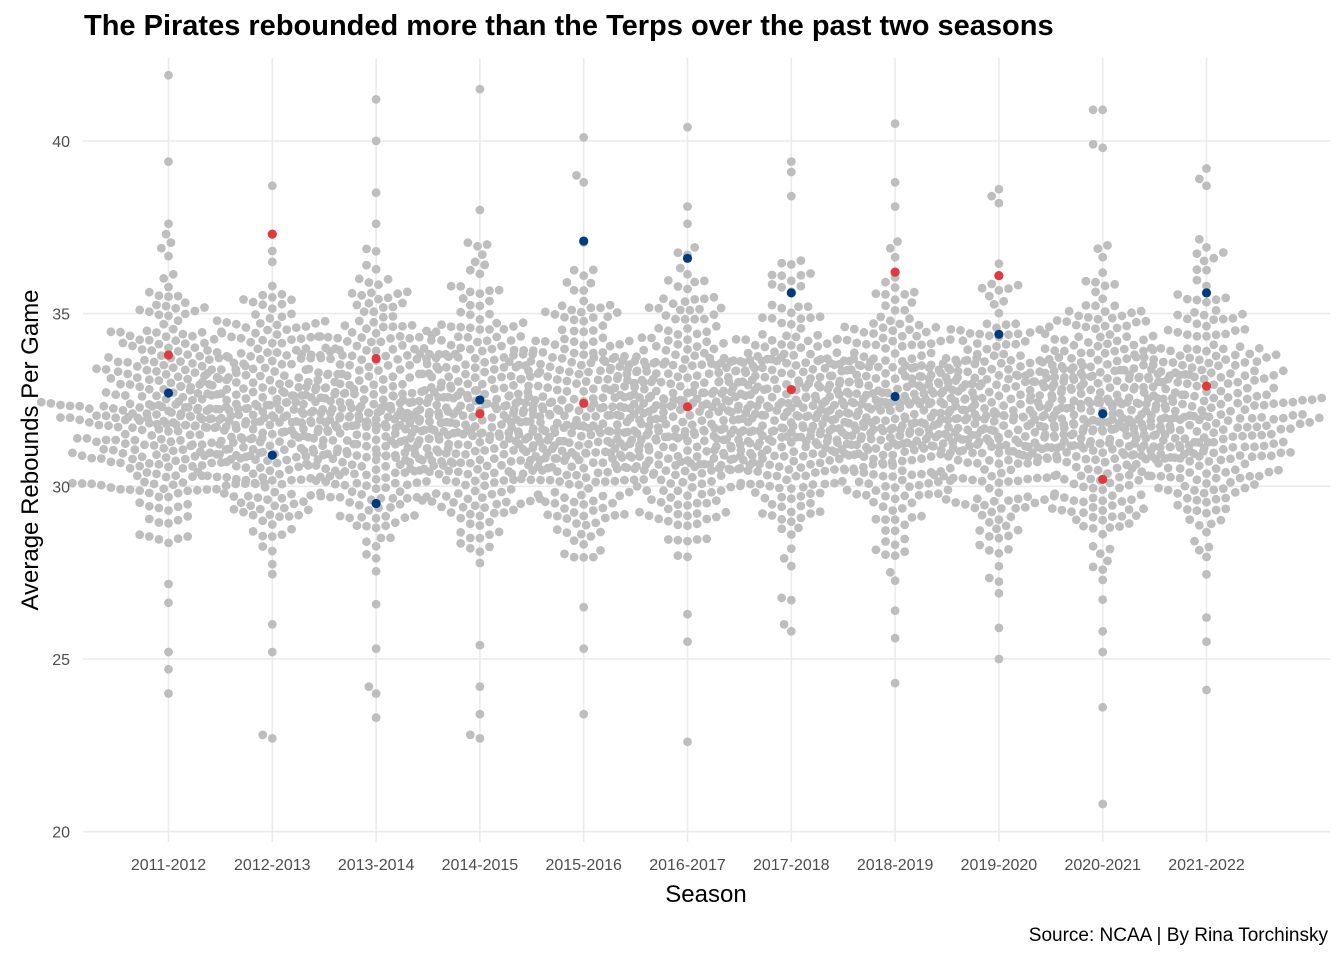 The image size is (1344, 960). I want to click on x-axis-title: Season, so click(705, 894).